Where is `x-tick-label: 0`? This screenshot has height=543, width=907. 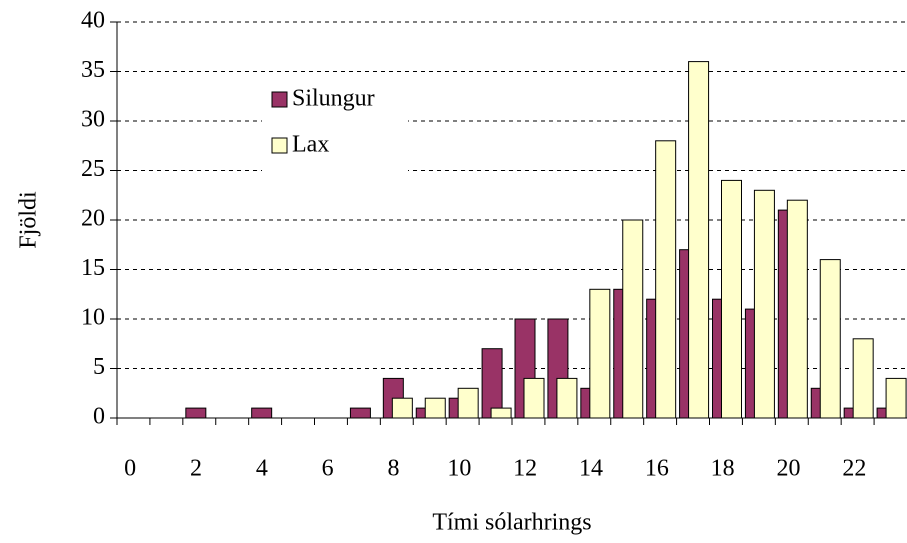
x-tick-label: 0 is located at coordinates (130, 469).